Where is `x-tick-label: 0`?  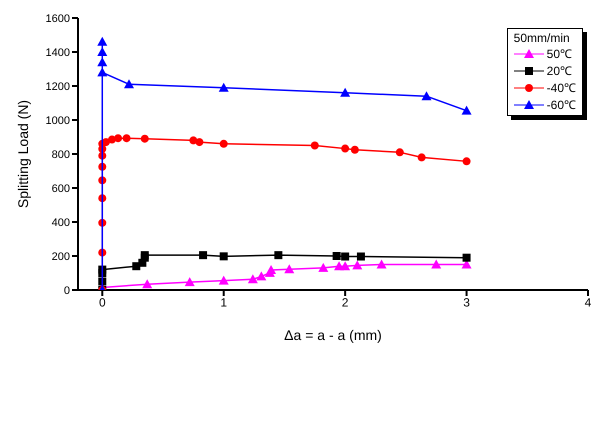
x-tick-label: 0 is located at coordinates (102, 303).